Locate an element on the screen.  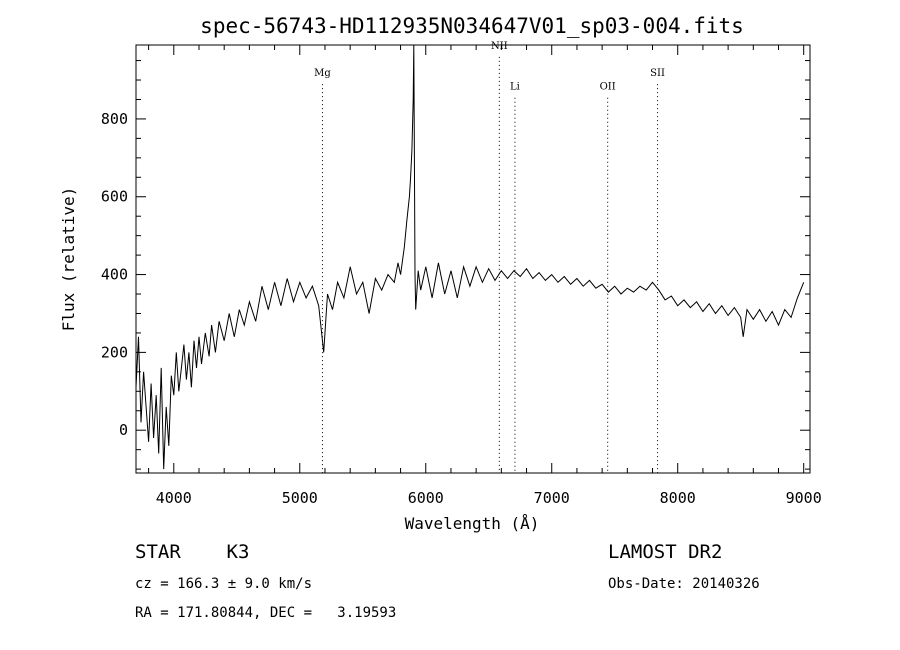
y-axis-label: Flux (relative) is located at coordinates (68, 259).